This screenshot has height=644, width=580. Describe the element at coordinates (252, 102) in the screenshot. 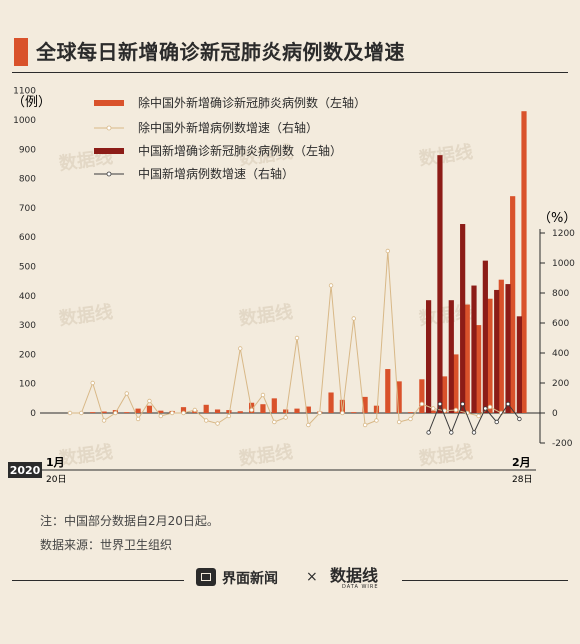

I see `legend-label: 除中国外新增确诊新冠肺炎病例数（左轴）` at that location.